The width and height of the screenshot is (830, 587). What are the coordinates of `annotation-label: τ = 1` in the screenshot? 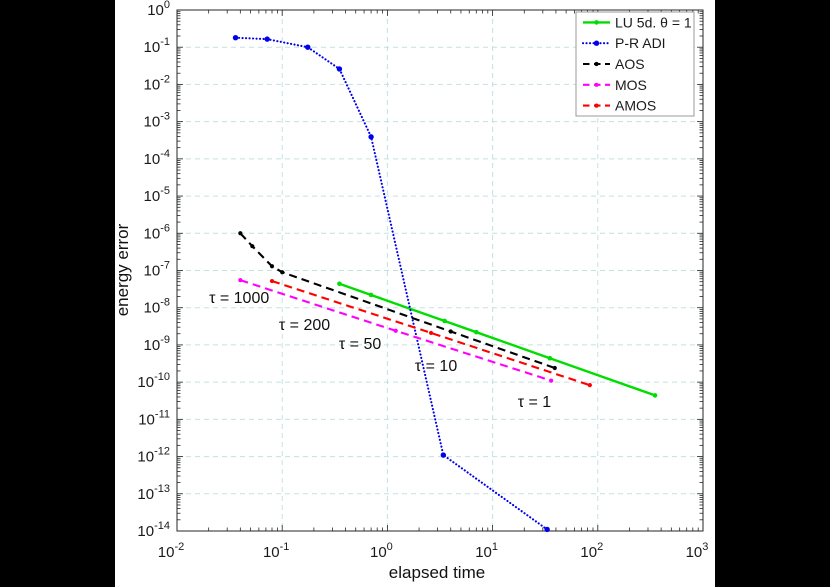 It's located at (535, 402).